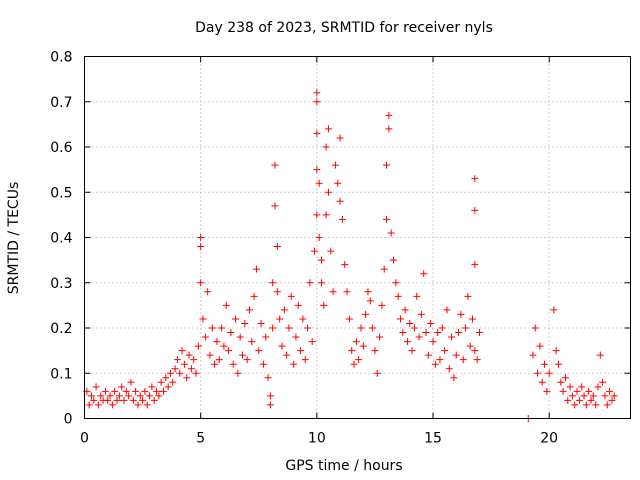 This screenshot has width=640, height=480. What do you see at coordinates (61, 284) in the screenshot?
I see `y-tick-label: 0.3` at bounding box center [61, 284].